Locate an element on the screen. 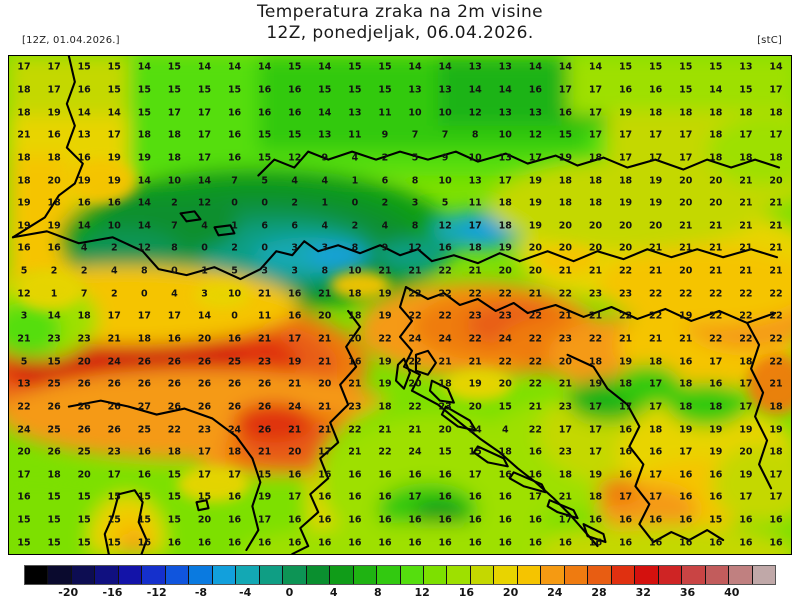 The width and height of the screenshot is (800, 600). colorbar-tick: -4 is located at coordinates (245, 592).